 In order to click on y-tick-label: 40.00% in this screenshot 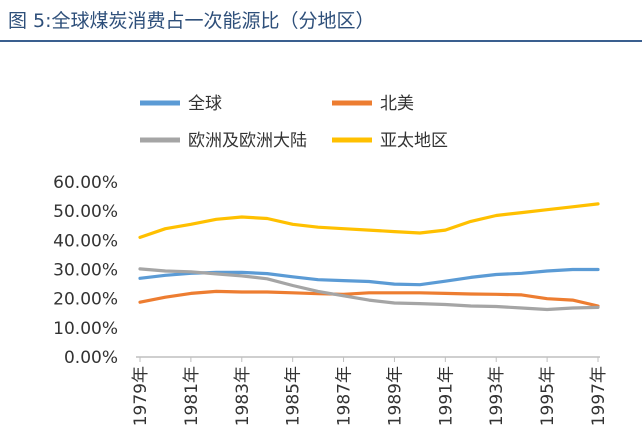, I will do `click(85, 241)`.